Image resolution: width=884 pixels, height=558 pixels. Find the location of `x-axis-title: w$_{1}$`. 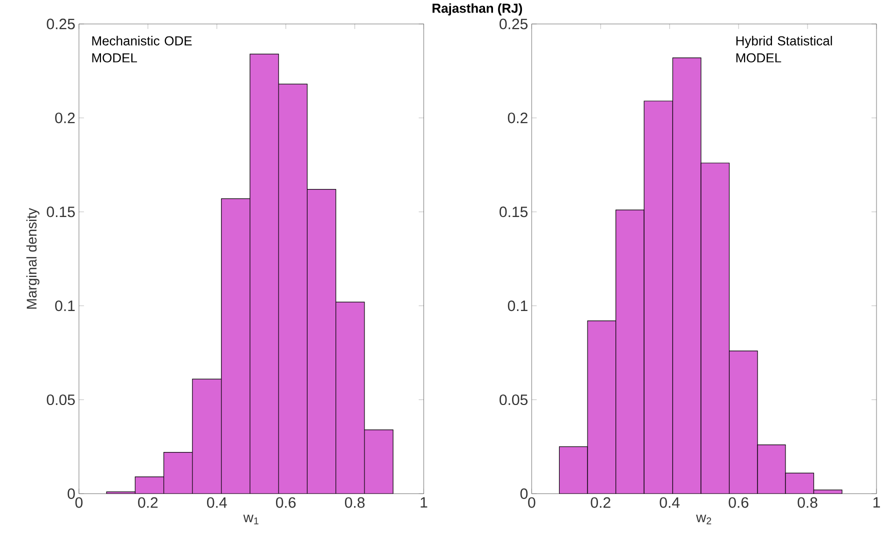

x-axis-title: w$_{1}$ is located at coordinates (250, 519).